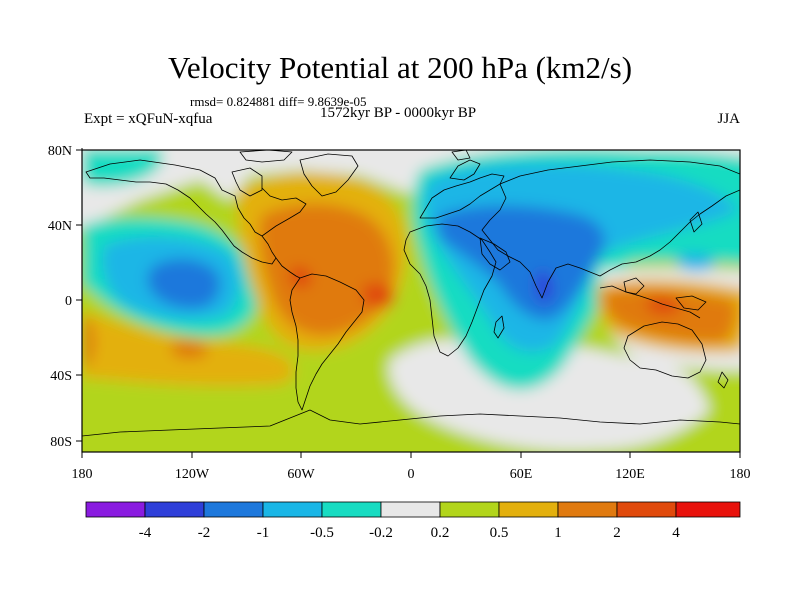 The height and width of the screenshot is (600, 800). I want to click on colorbar-label-neg4: -4, so click(145, 533).